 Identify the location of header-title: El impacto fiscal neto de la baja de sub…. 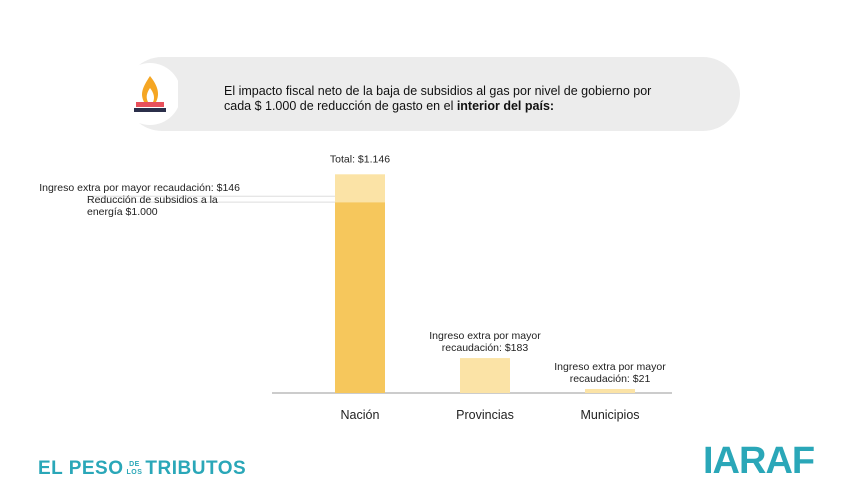
(449, 99).